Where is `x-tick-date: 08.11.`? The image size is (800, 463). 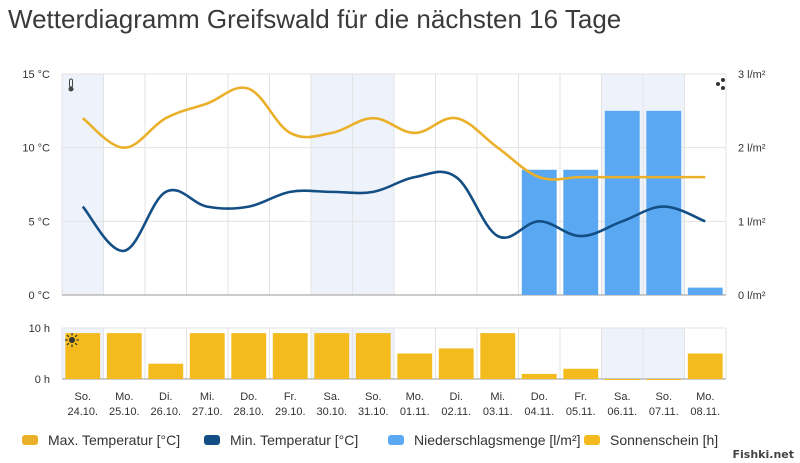
x-tick-date: 08.11. is located at coordinates (705, 412).